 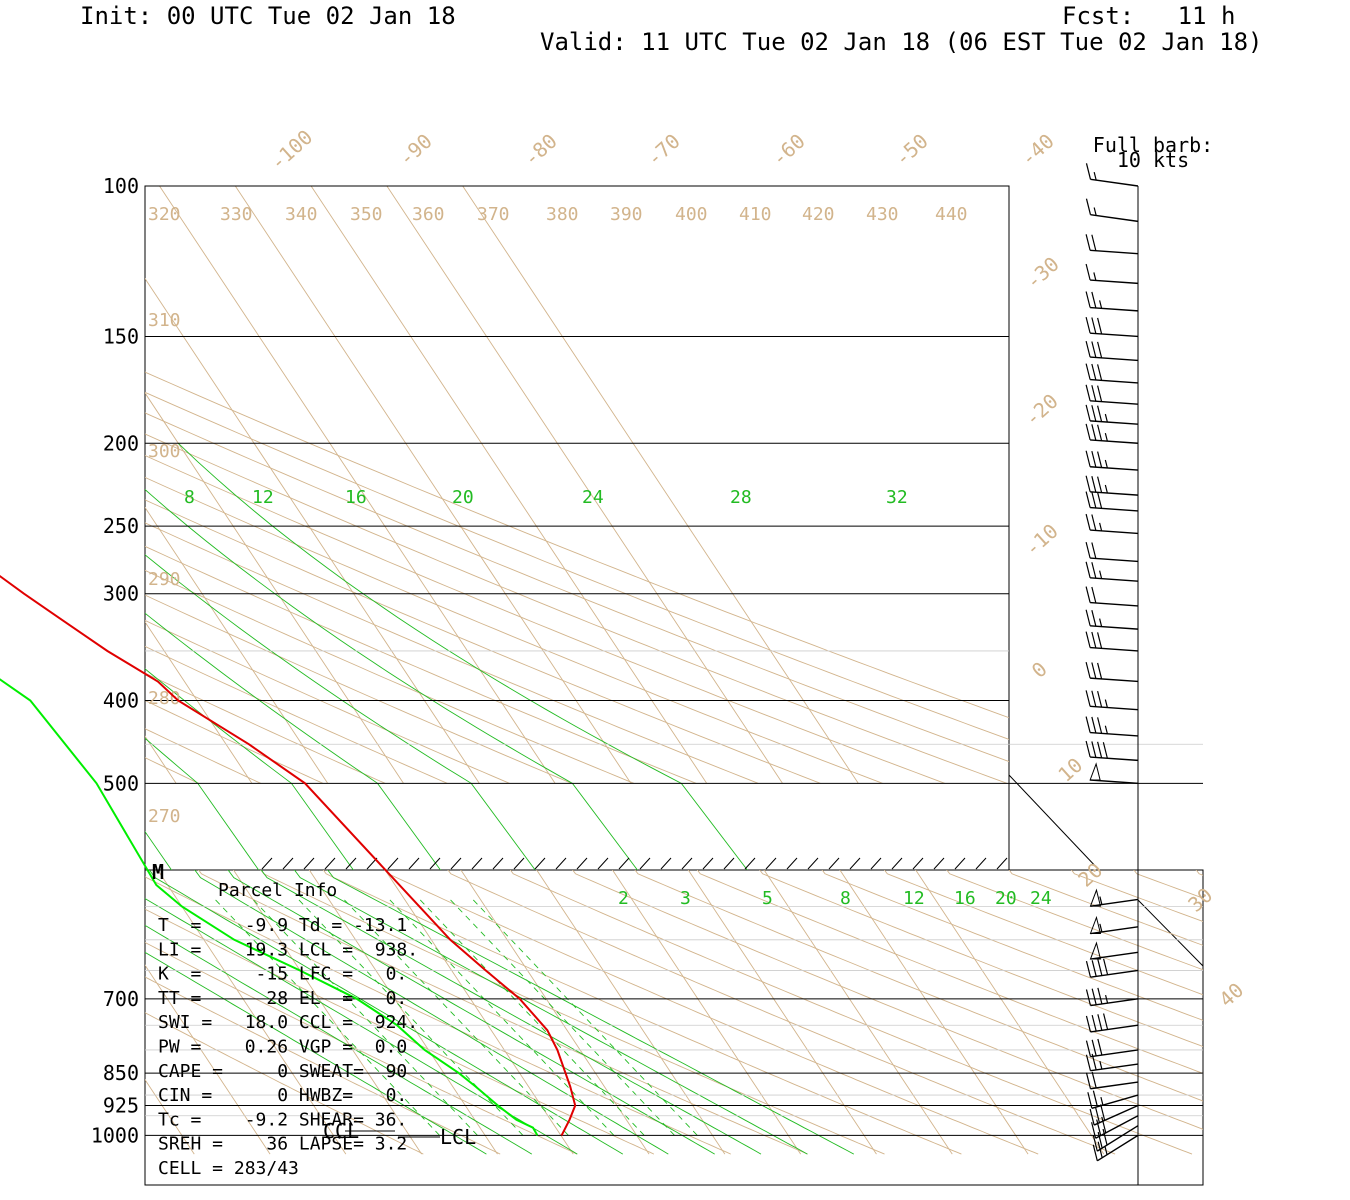 What do you see at coordinates (415, 150) in the screenshot?
I see `isotherm-label: -90` at bounding box center [415, 150].